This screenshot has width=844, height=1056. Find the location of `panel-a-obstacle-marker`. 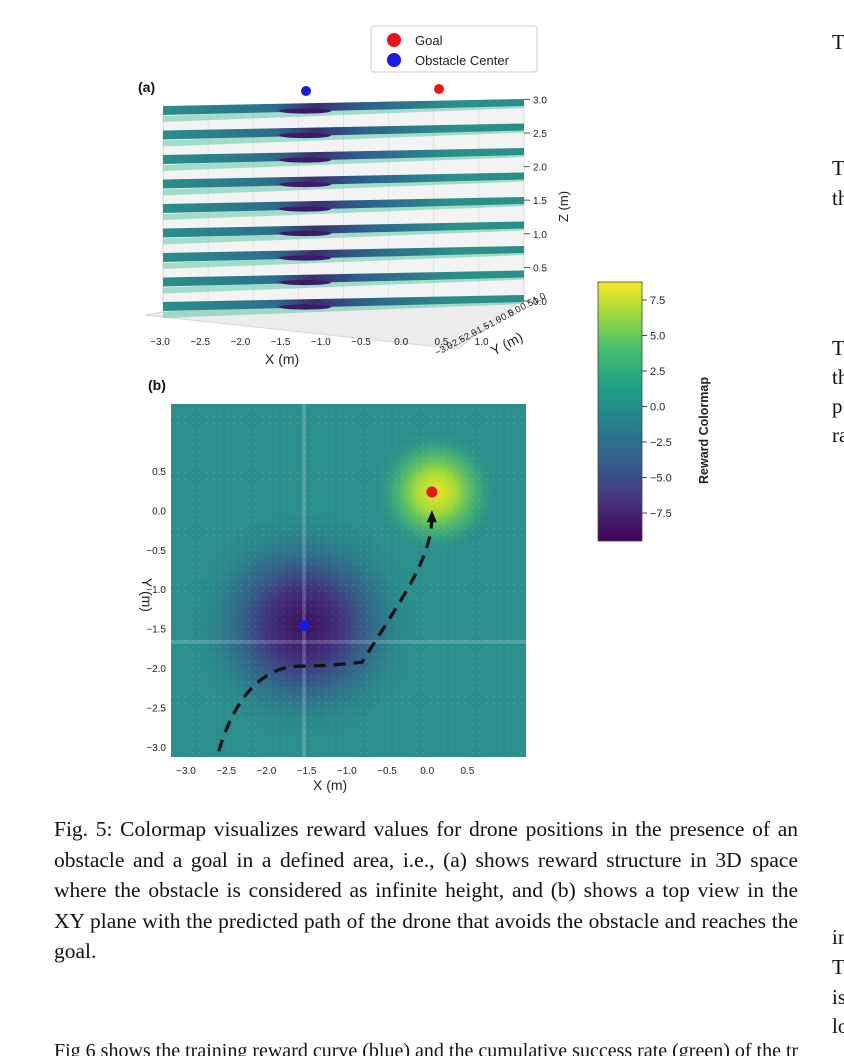

panel-a-obstacle-marker is located at coordinates (306, 91).